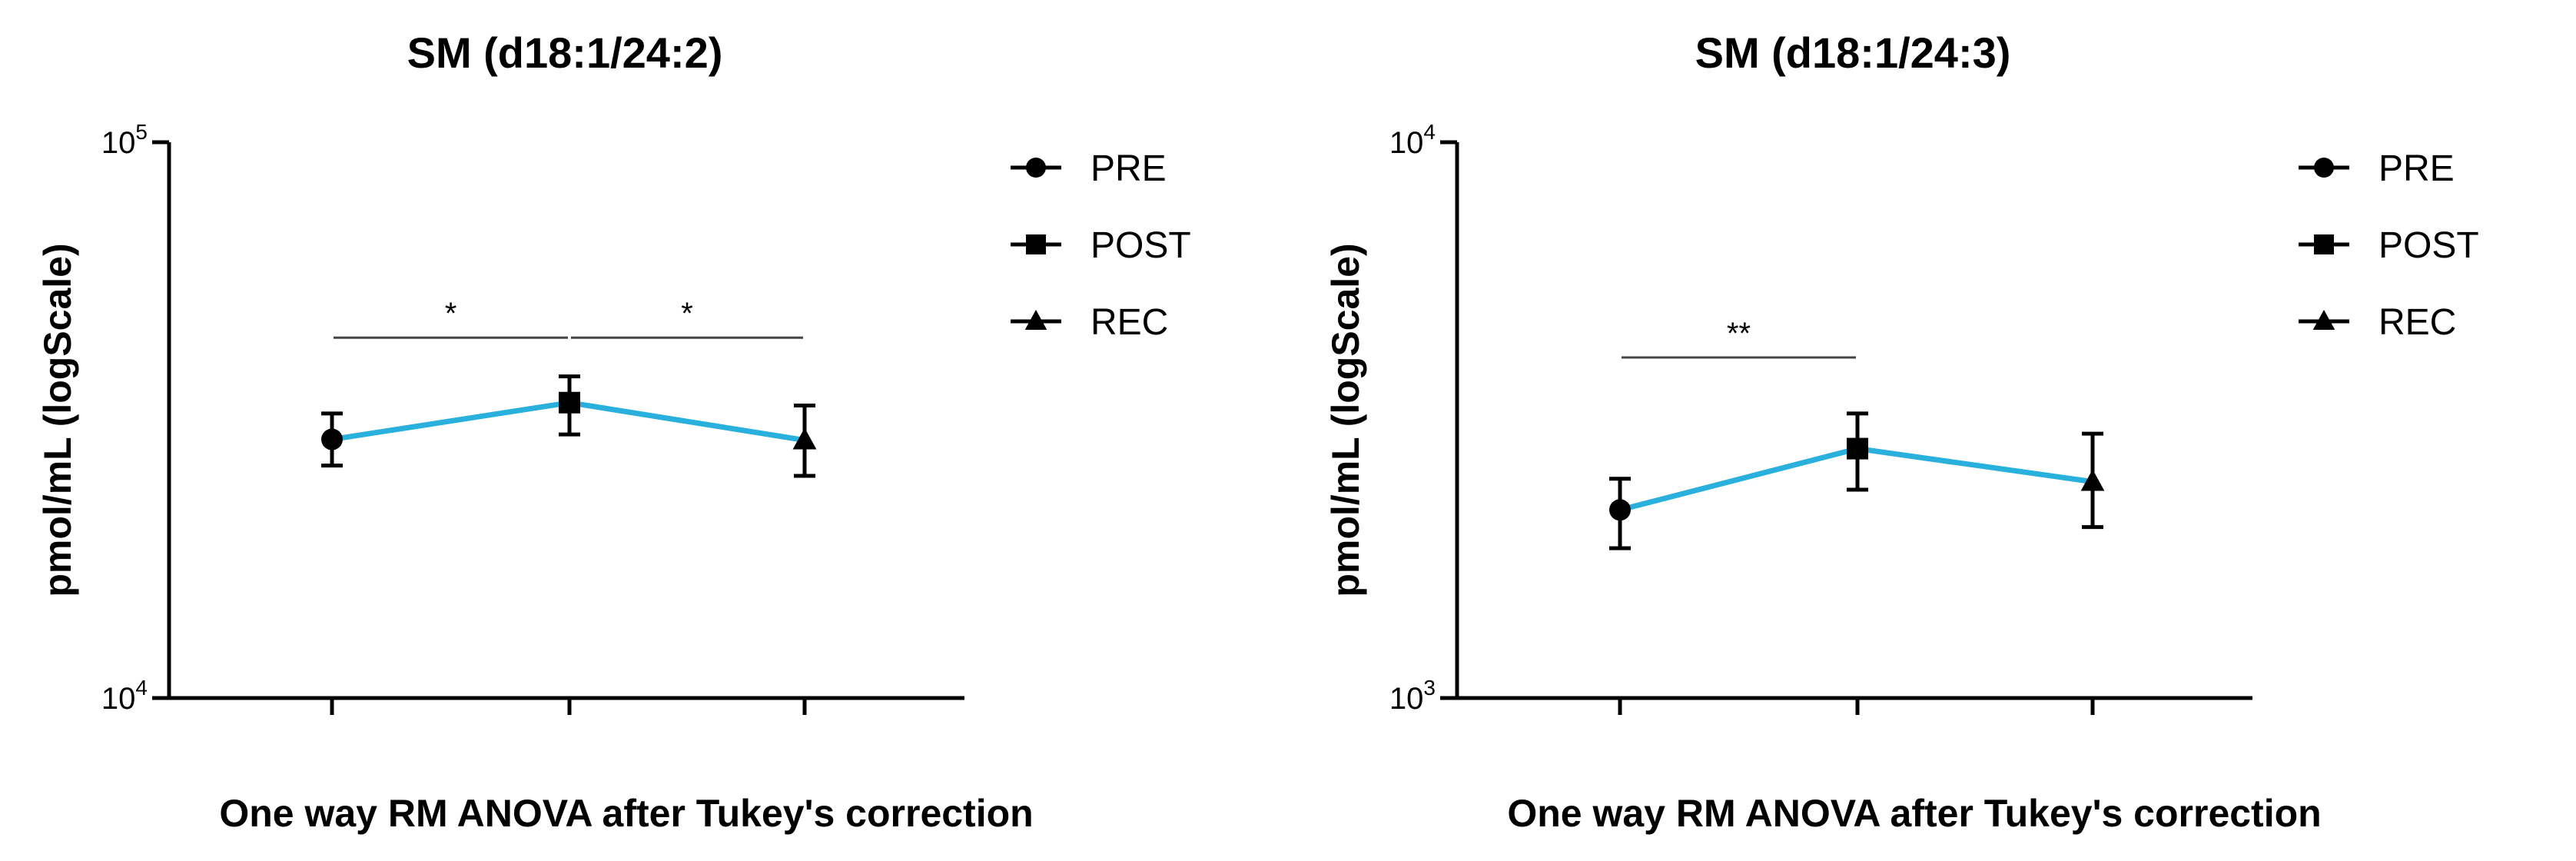 Image resolution: width=2576 pixels, height=861 pixels. I want to click on y-tick-label: 10³, so click(1412, 696).